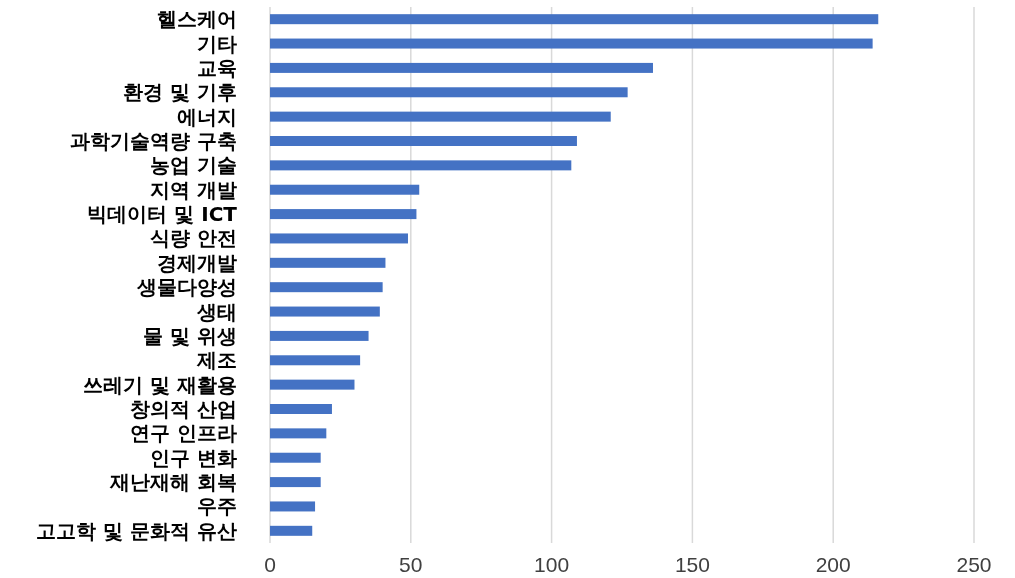  I want to click on x-tick-label: 0, so click(270, 564).